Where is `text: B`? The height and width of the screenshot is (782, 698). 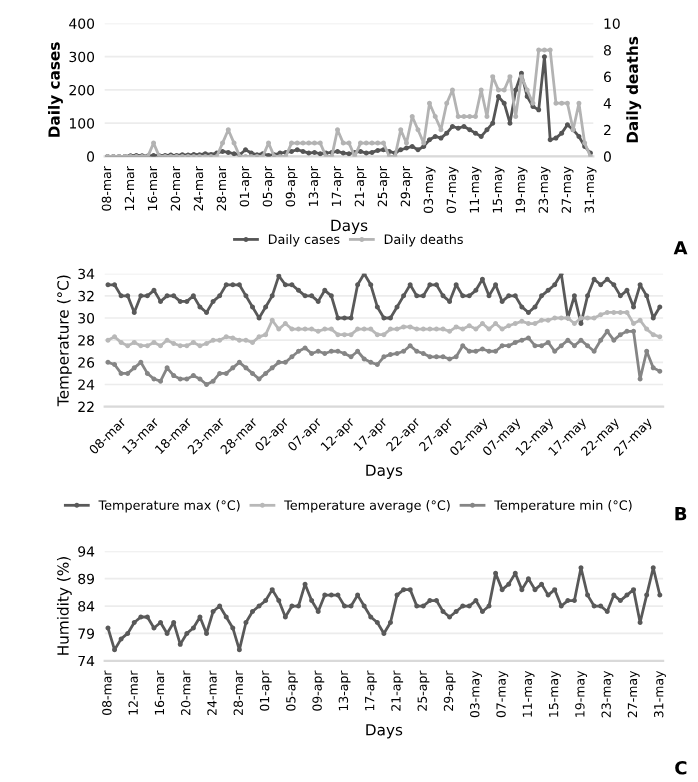
text: B is located at coordinates (681, 514).